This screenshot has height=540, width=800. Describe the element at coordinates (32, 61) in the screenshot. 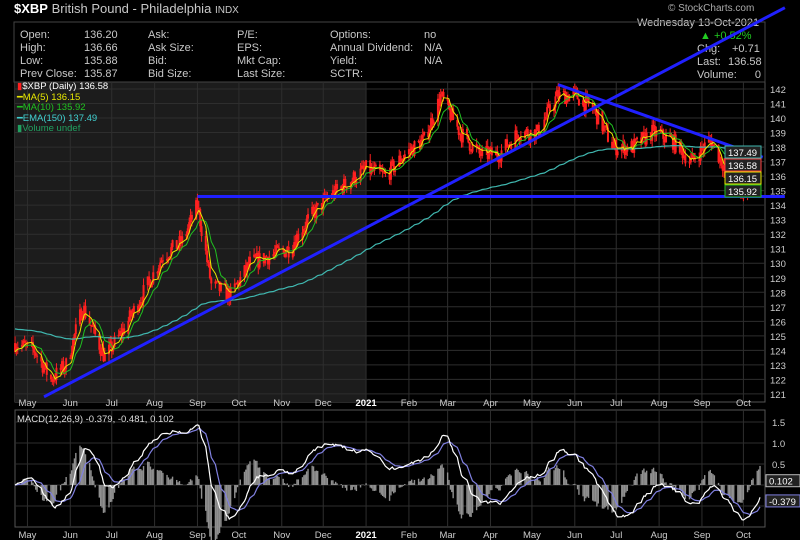

I see `quote-cell: Low:` at that location.